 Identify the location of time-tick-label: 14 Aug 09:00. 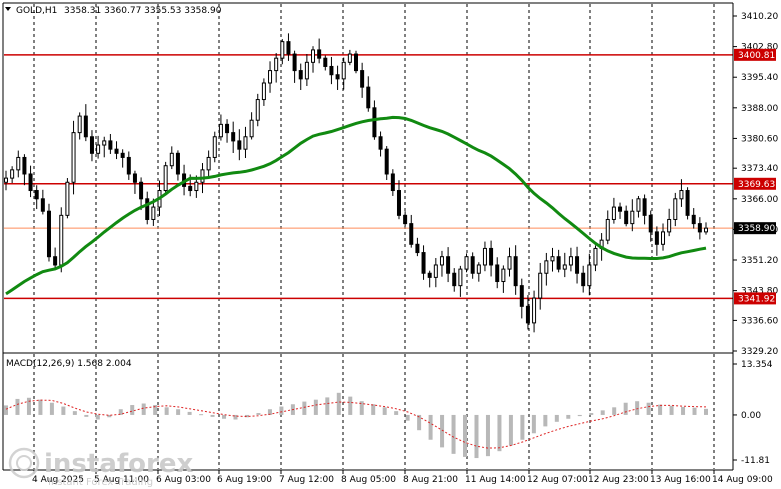
(742, 480).